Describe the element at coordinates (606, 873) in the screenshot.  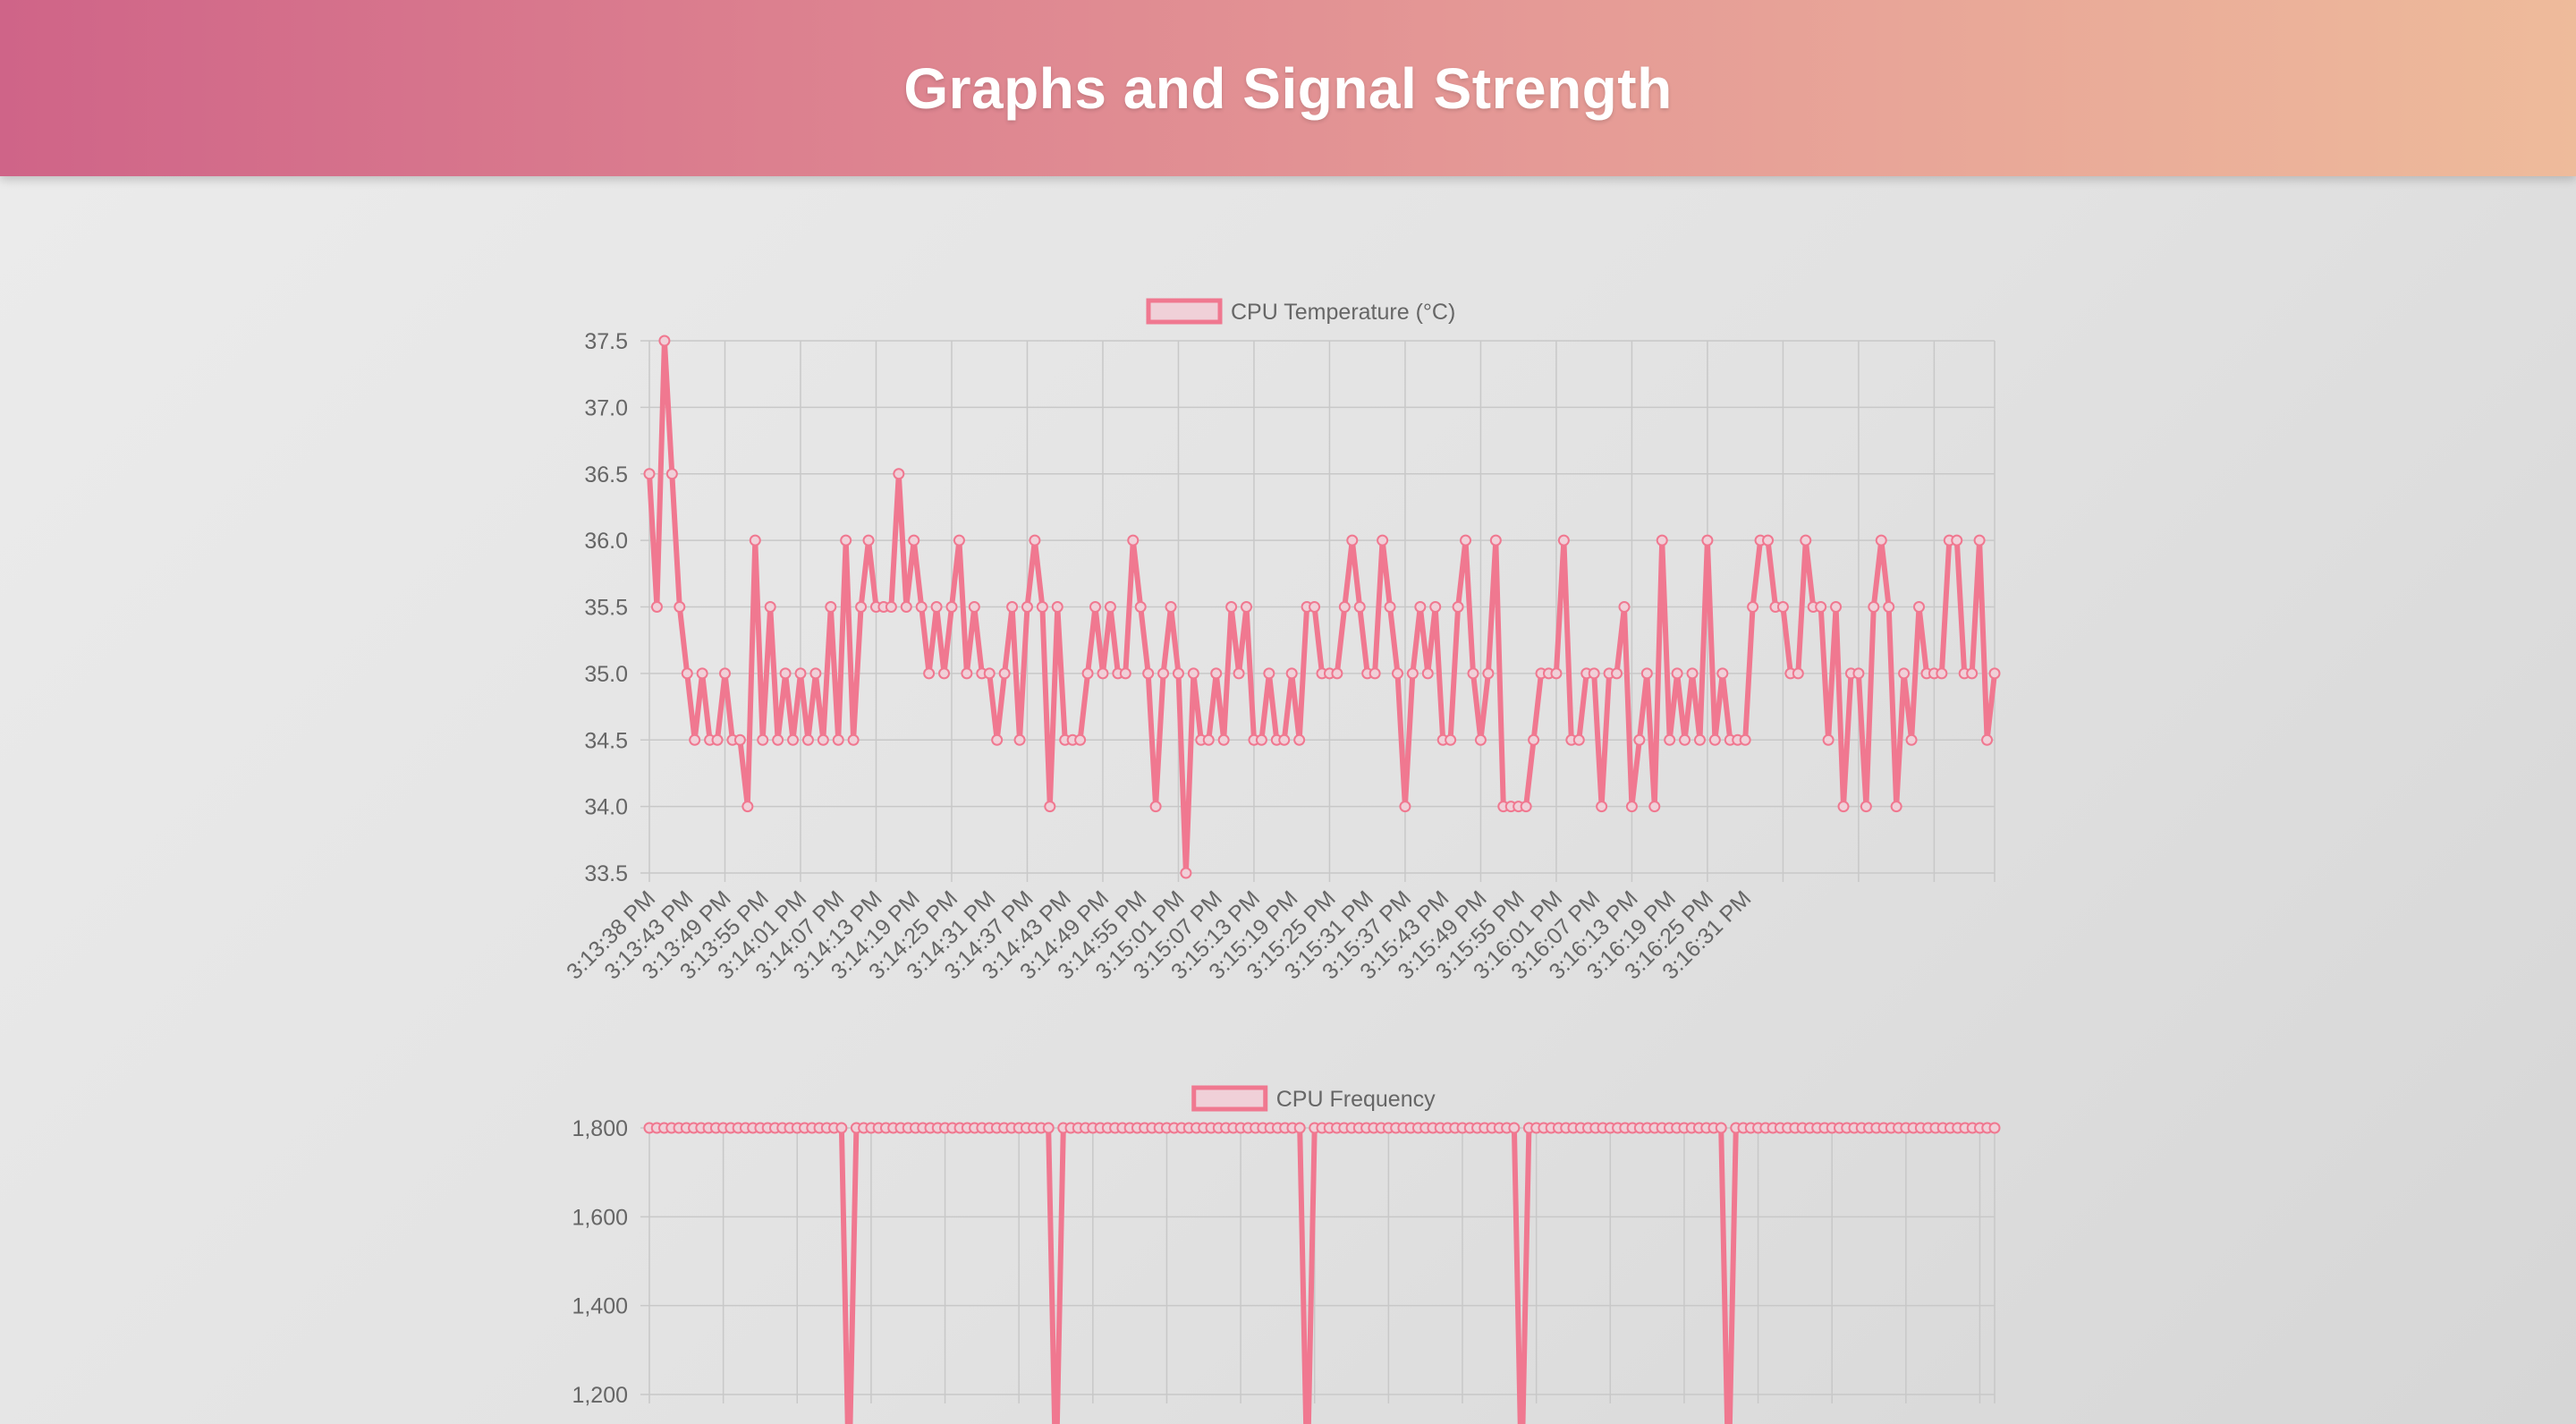
I see `y-tick-label: 33.5` at that location.